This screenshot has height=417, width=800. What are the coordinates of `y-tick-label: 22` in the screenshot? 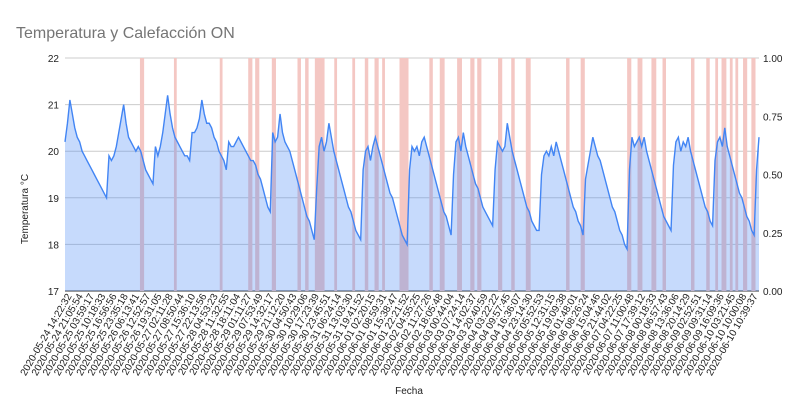 It's located at (54, 59).